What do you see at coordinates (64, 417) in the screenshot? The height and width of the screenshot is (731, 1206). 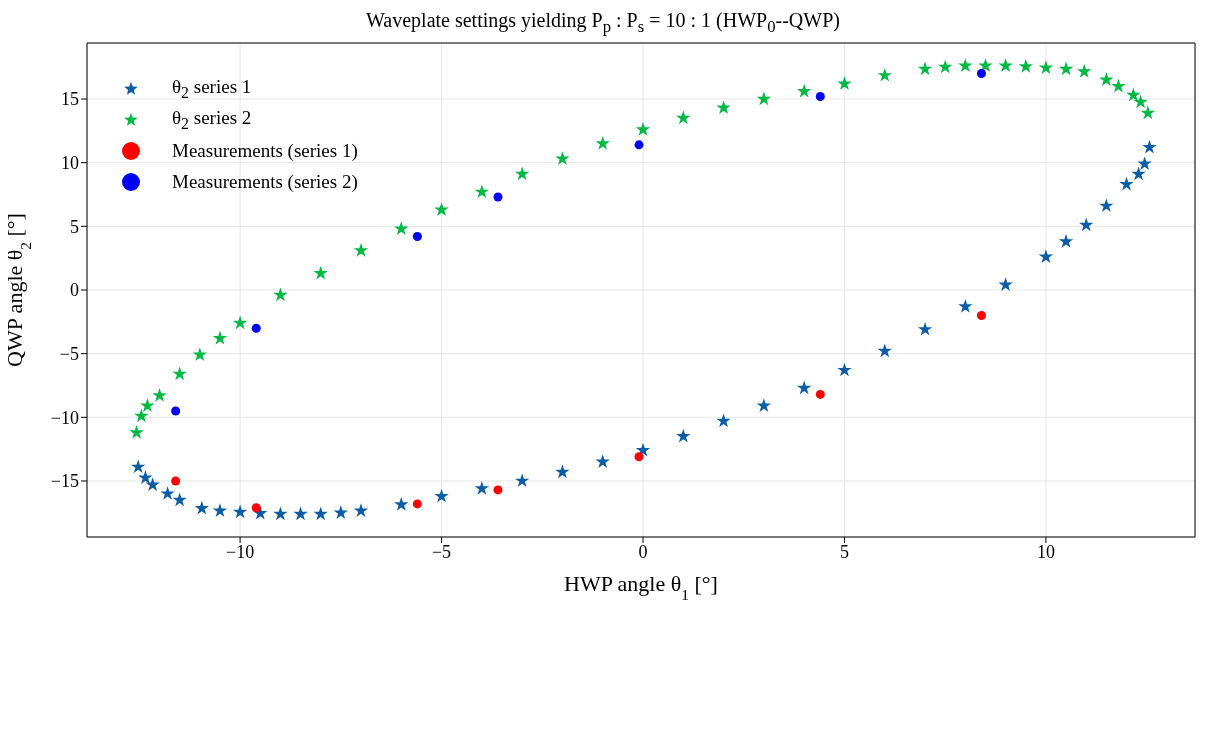 I see `y-tick-label: −10` at bounding box center [64, 417].